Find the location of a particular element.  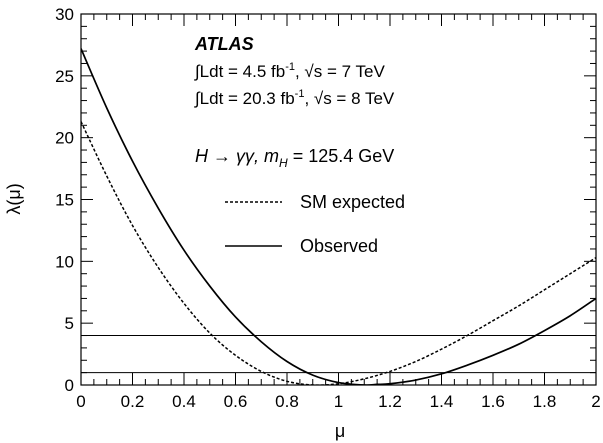

y-tick-label: 0 is located at coordinates (69, 385).